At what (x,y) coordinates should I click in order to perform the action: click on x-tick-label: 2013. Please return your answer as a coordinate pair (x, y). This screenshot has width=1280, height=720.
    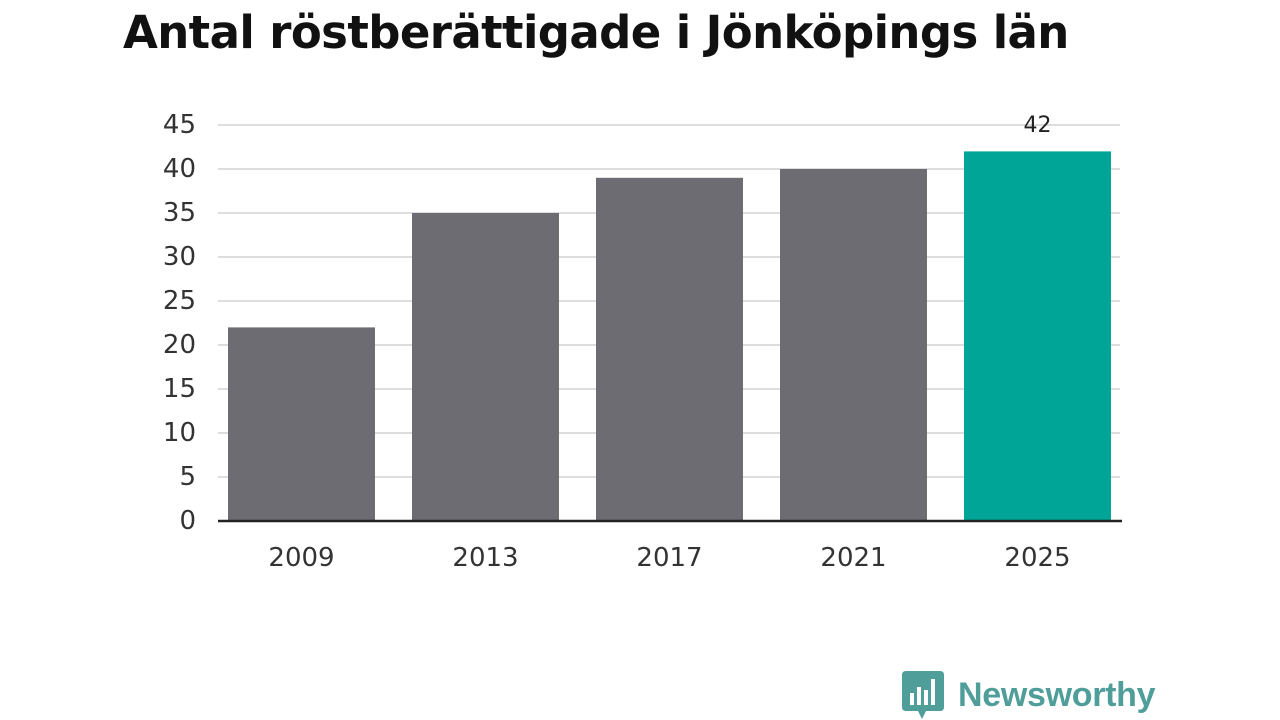
    Looking at the image, I should click on (485, 558).